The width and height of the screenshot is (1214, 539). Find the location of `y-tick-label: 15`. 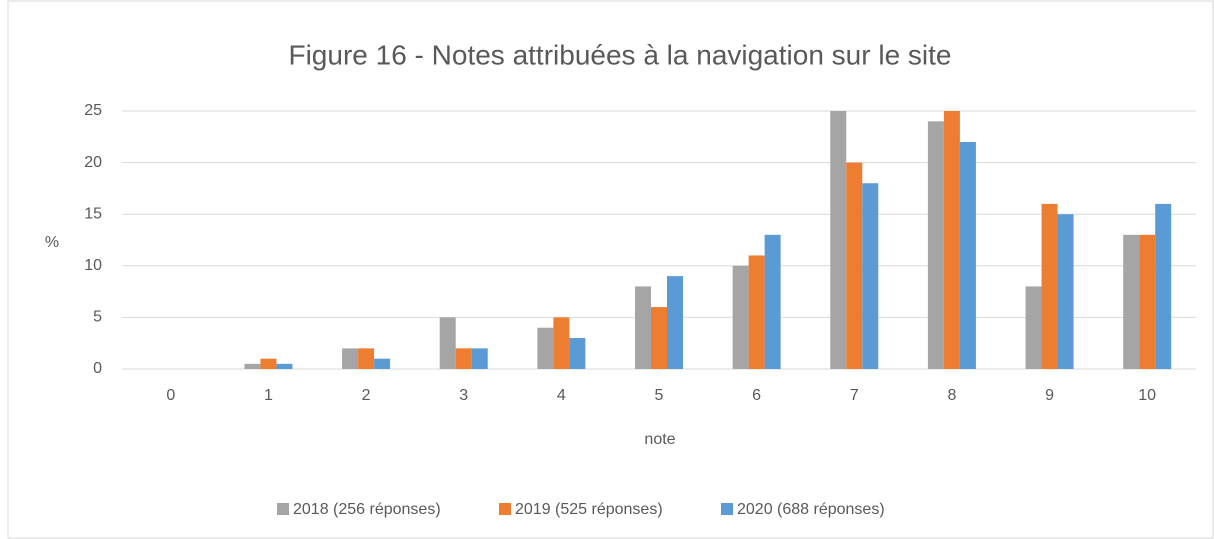

y-tick-label: 15 is located at coordinates (93, 213).